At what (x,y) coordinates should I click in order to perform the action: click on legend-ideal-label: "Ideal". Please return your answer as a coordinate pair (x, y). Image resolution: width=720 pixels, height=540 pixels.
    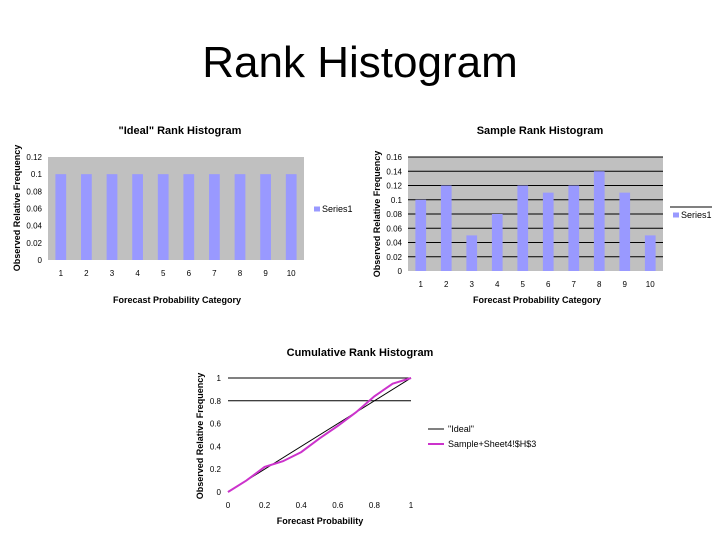
    Looking at the image, I should click on (461, 429).